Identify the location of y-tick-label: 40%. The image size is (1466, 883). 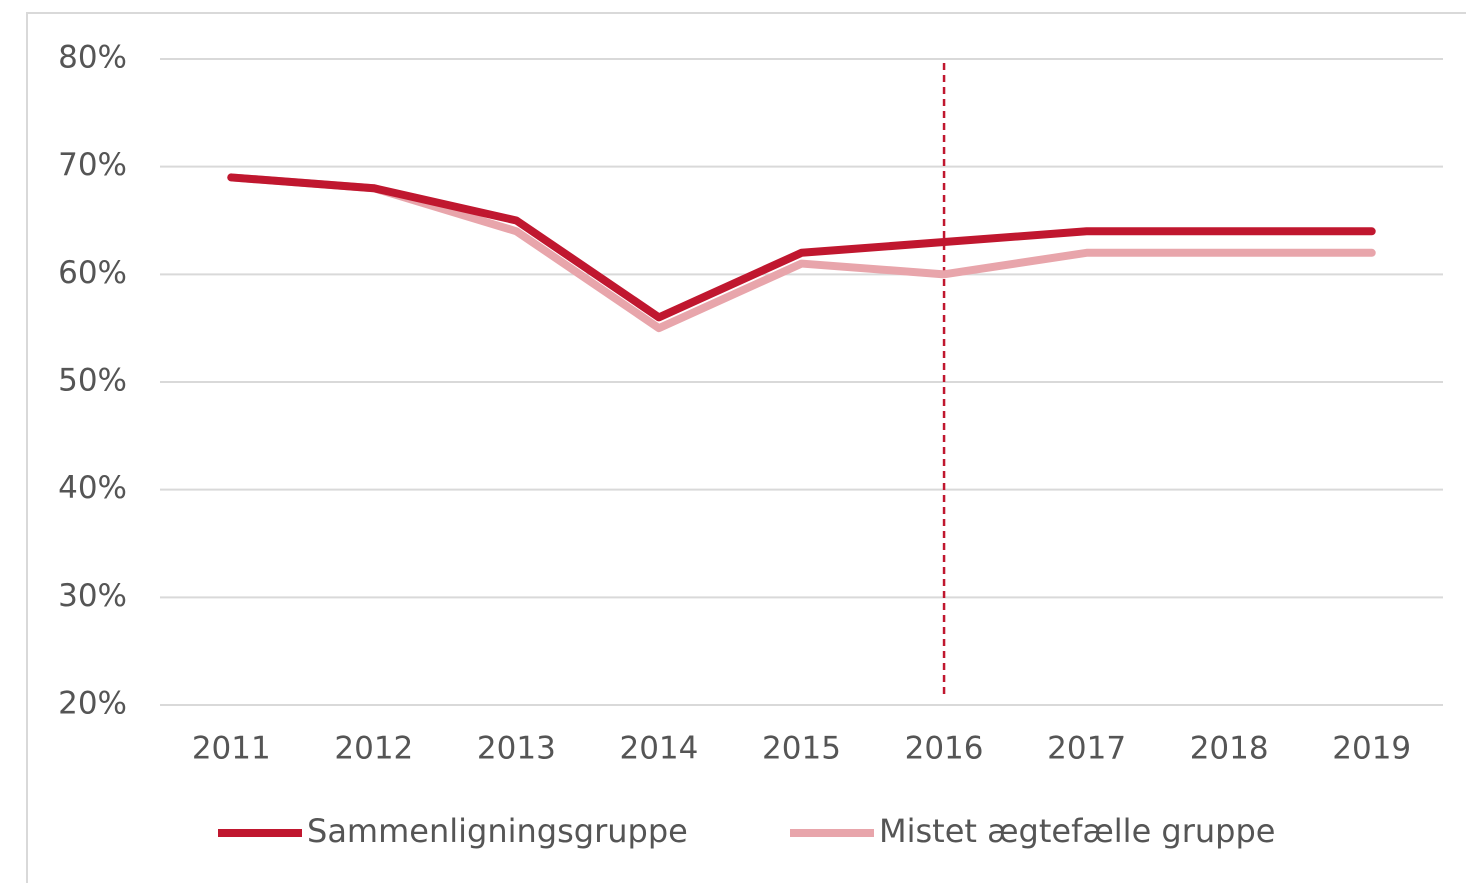
(92, 488).